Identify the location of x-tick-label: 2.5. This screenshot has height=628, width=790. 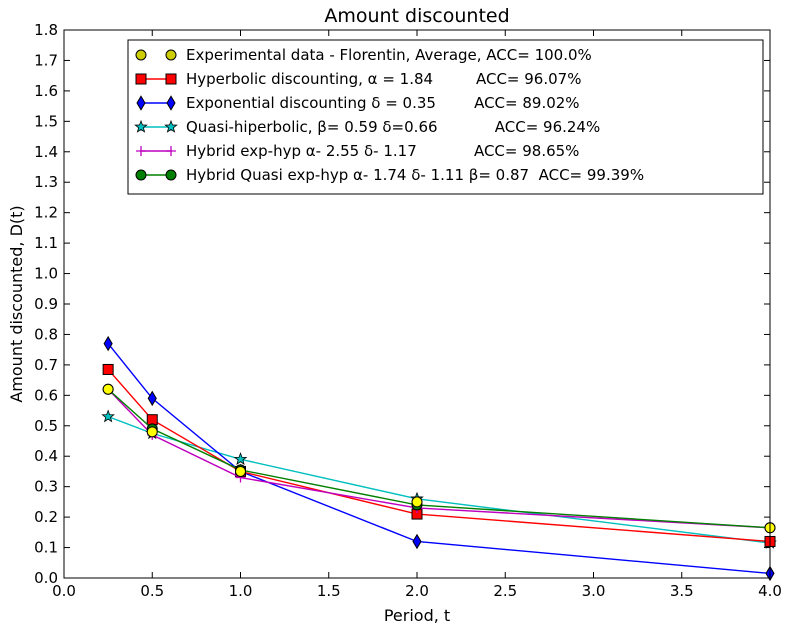
(505, 591).